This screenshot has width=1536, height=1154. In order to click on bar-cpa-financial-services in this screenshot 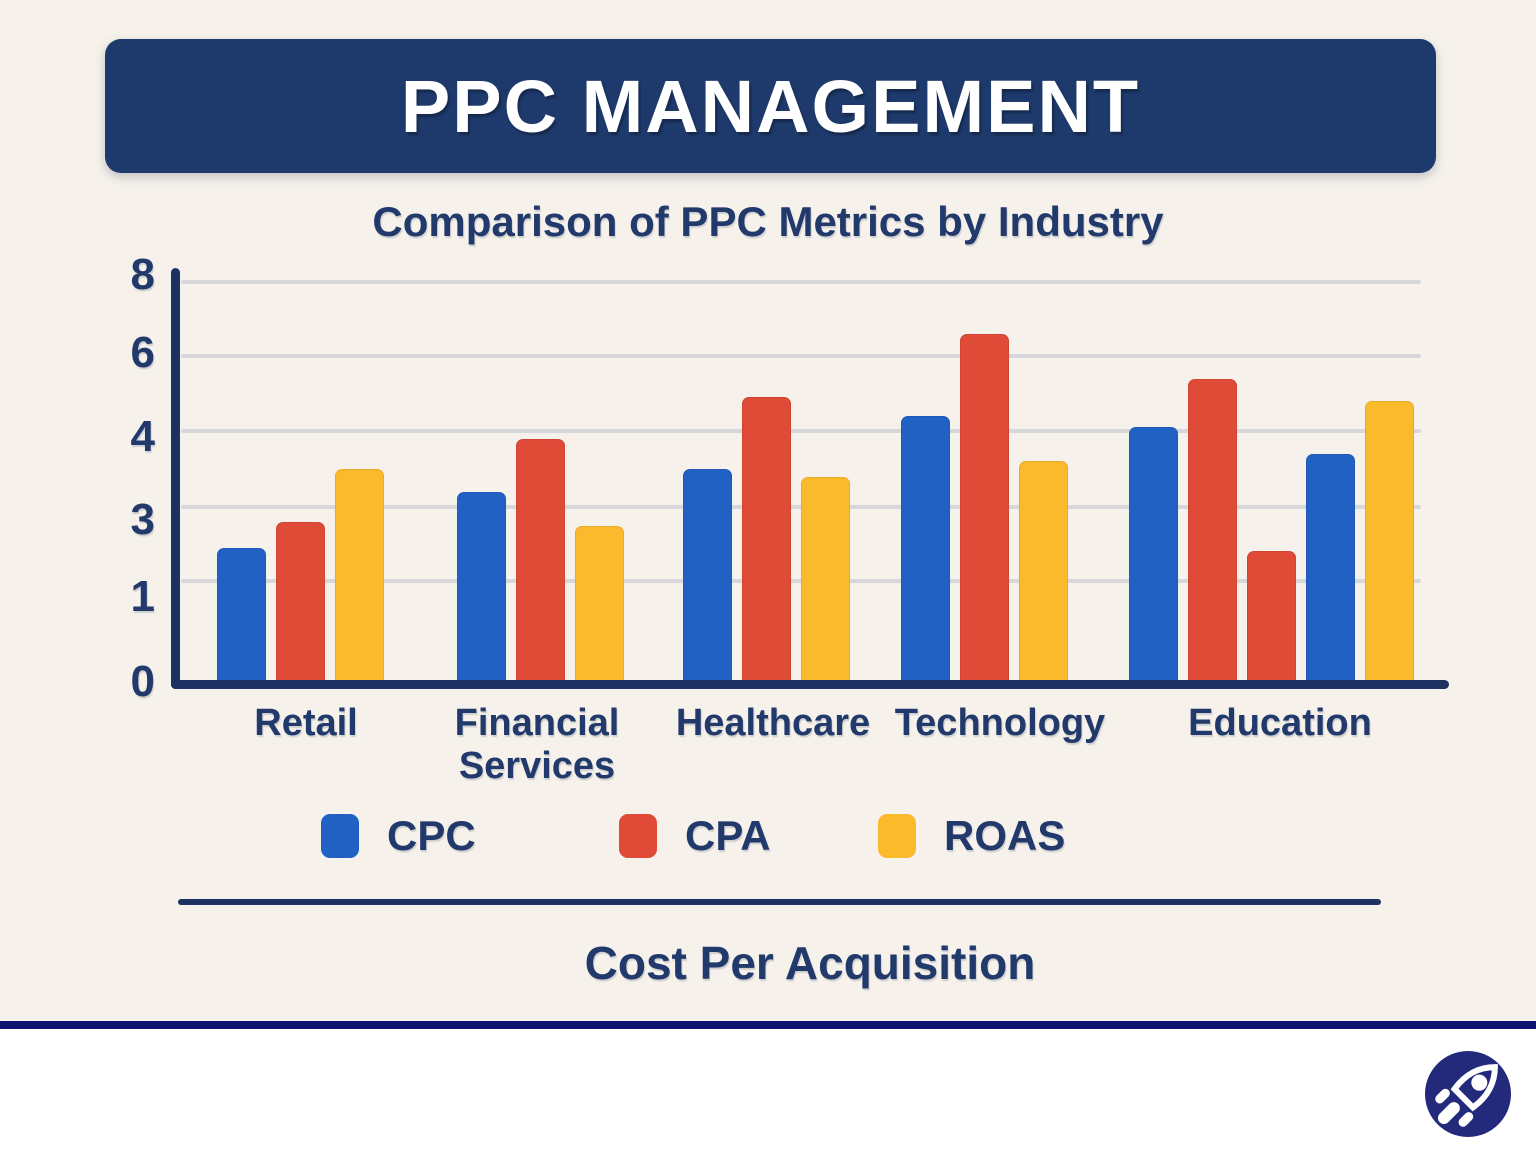, I will do `click(540, 561)`.